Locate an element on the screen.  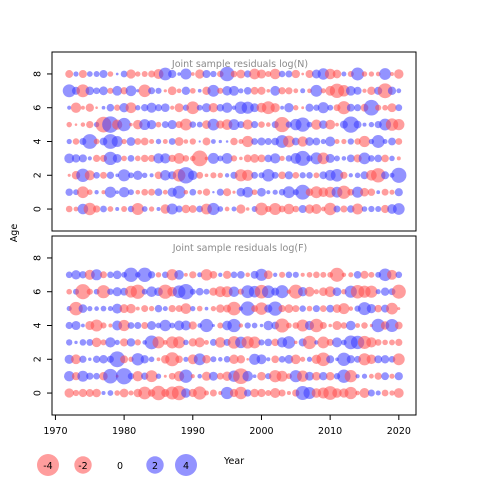
legend-title: Year is located at coordinates (233, 461).